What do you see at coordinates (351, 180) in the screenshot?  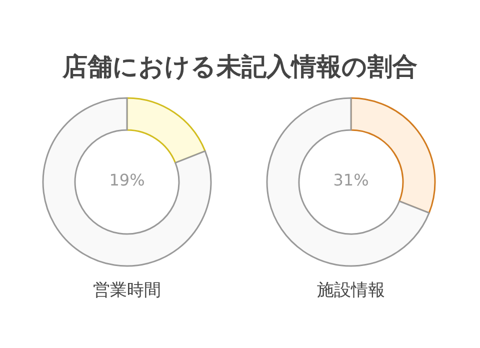 I see `text: 31%` at bounding box center [351, 180].